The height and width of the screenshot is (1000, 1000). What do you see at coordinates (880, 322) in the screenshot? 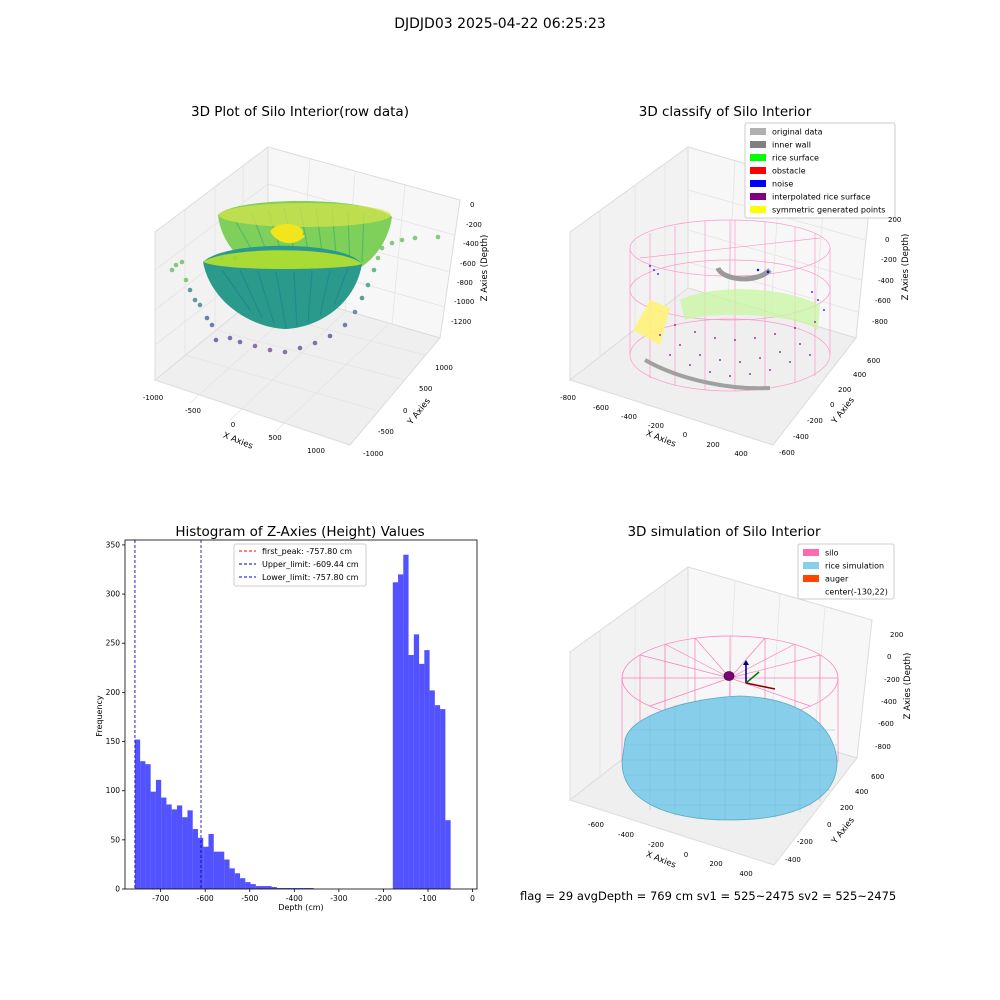
I see `classify-z-tick-5: -800` at bounding box center [880, 322].